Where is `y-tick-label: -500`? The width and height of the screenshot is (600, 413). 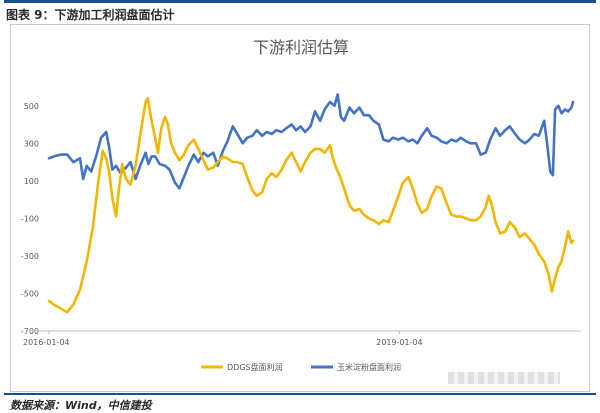 y-tick-label: -500 is located at coordinates (30, 293).